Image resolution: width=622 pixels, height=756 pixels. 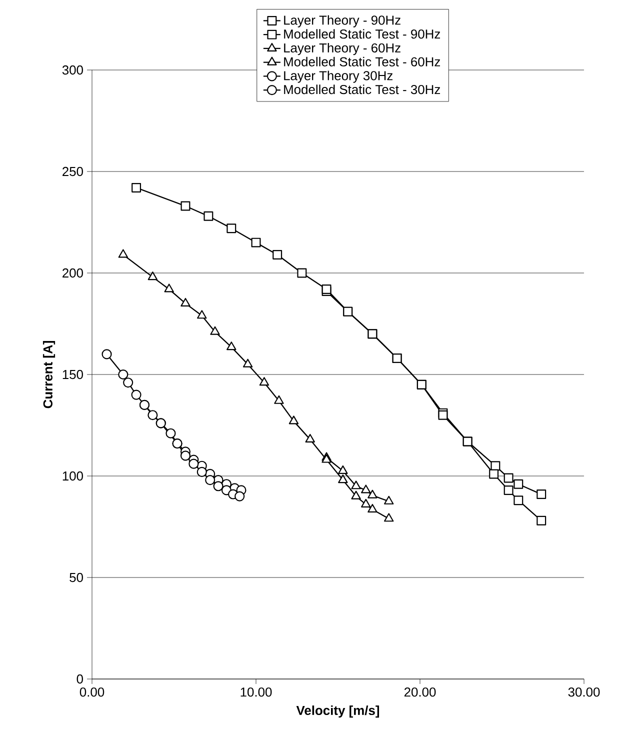 What do you see at coordinates (342, 49) in the screenshot?
I see `legend-label: Layer Theory - 60Hz` at bounding box center [342, 49].